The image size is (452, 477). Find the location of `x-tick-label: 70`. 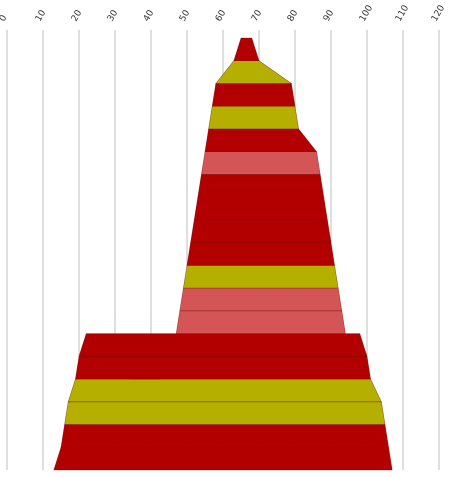

x-tick-label: 70 is located at coordinates (257, 15).